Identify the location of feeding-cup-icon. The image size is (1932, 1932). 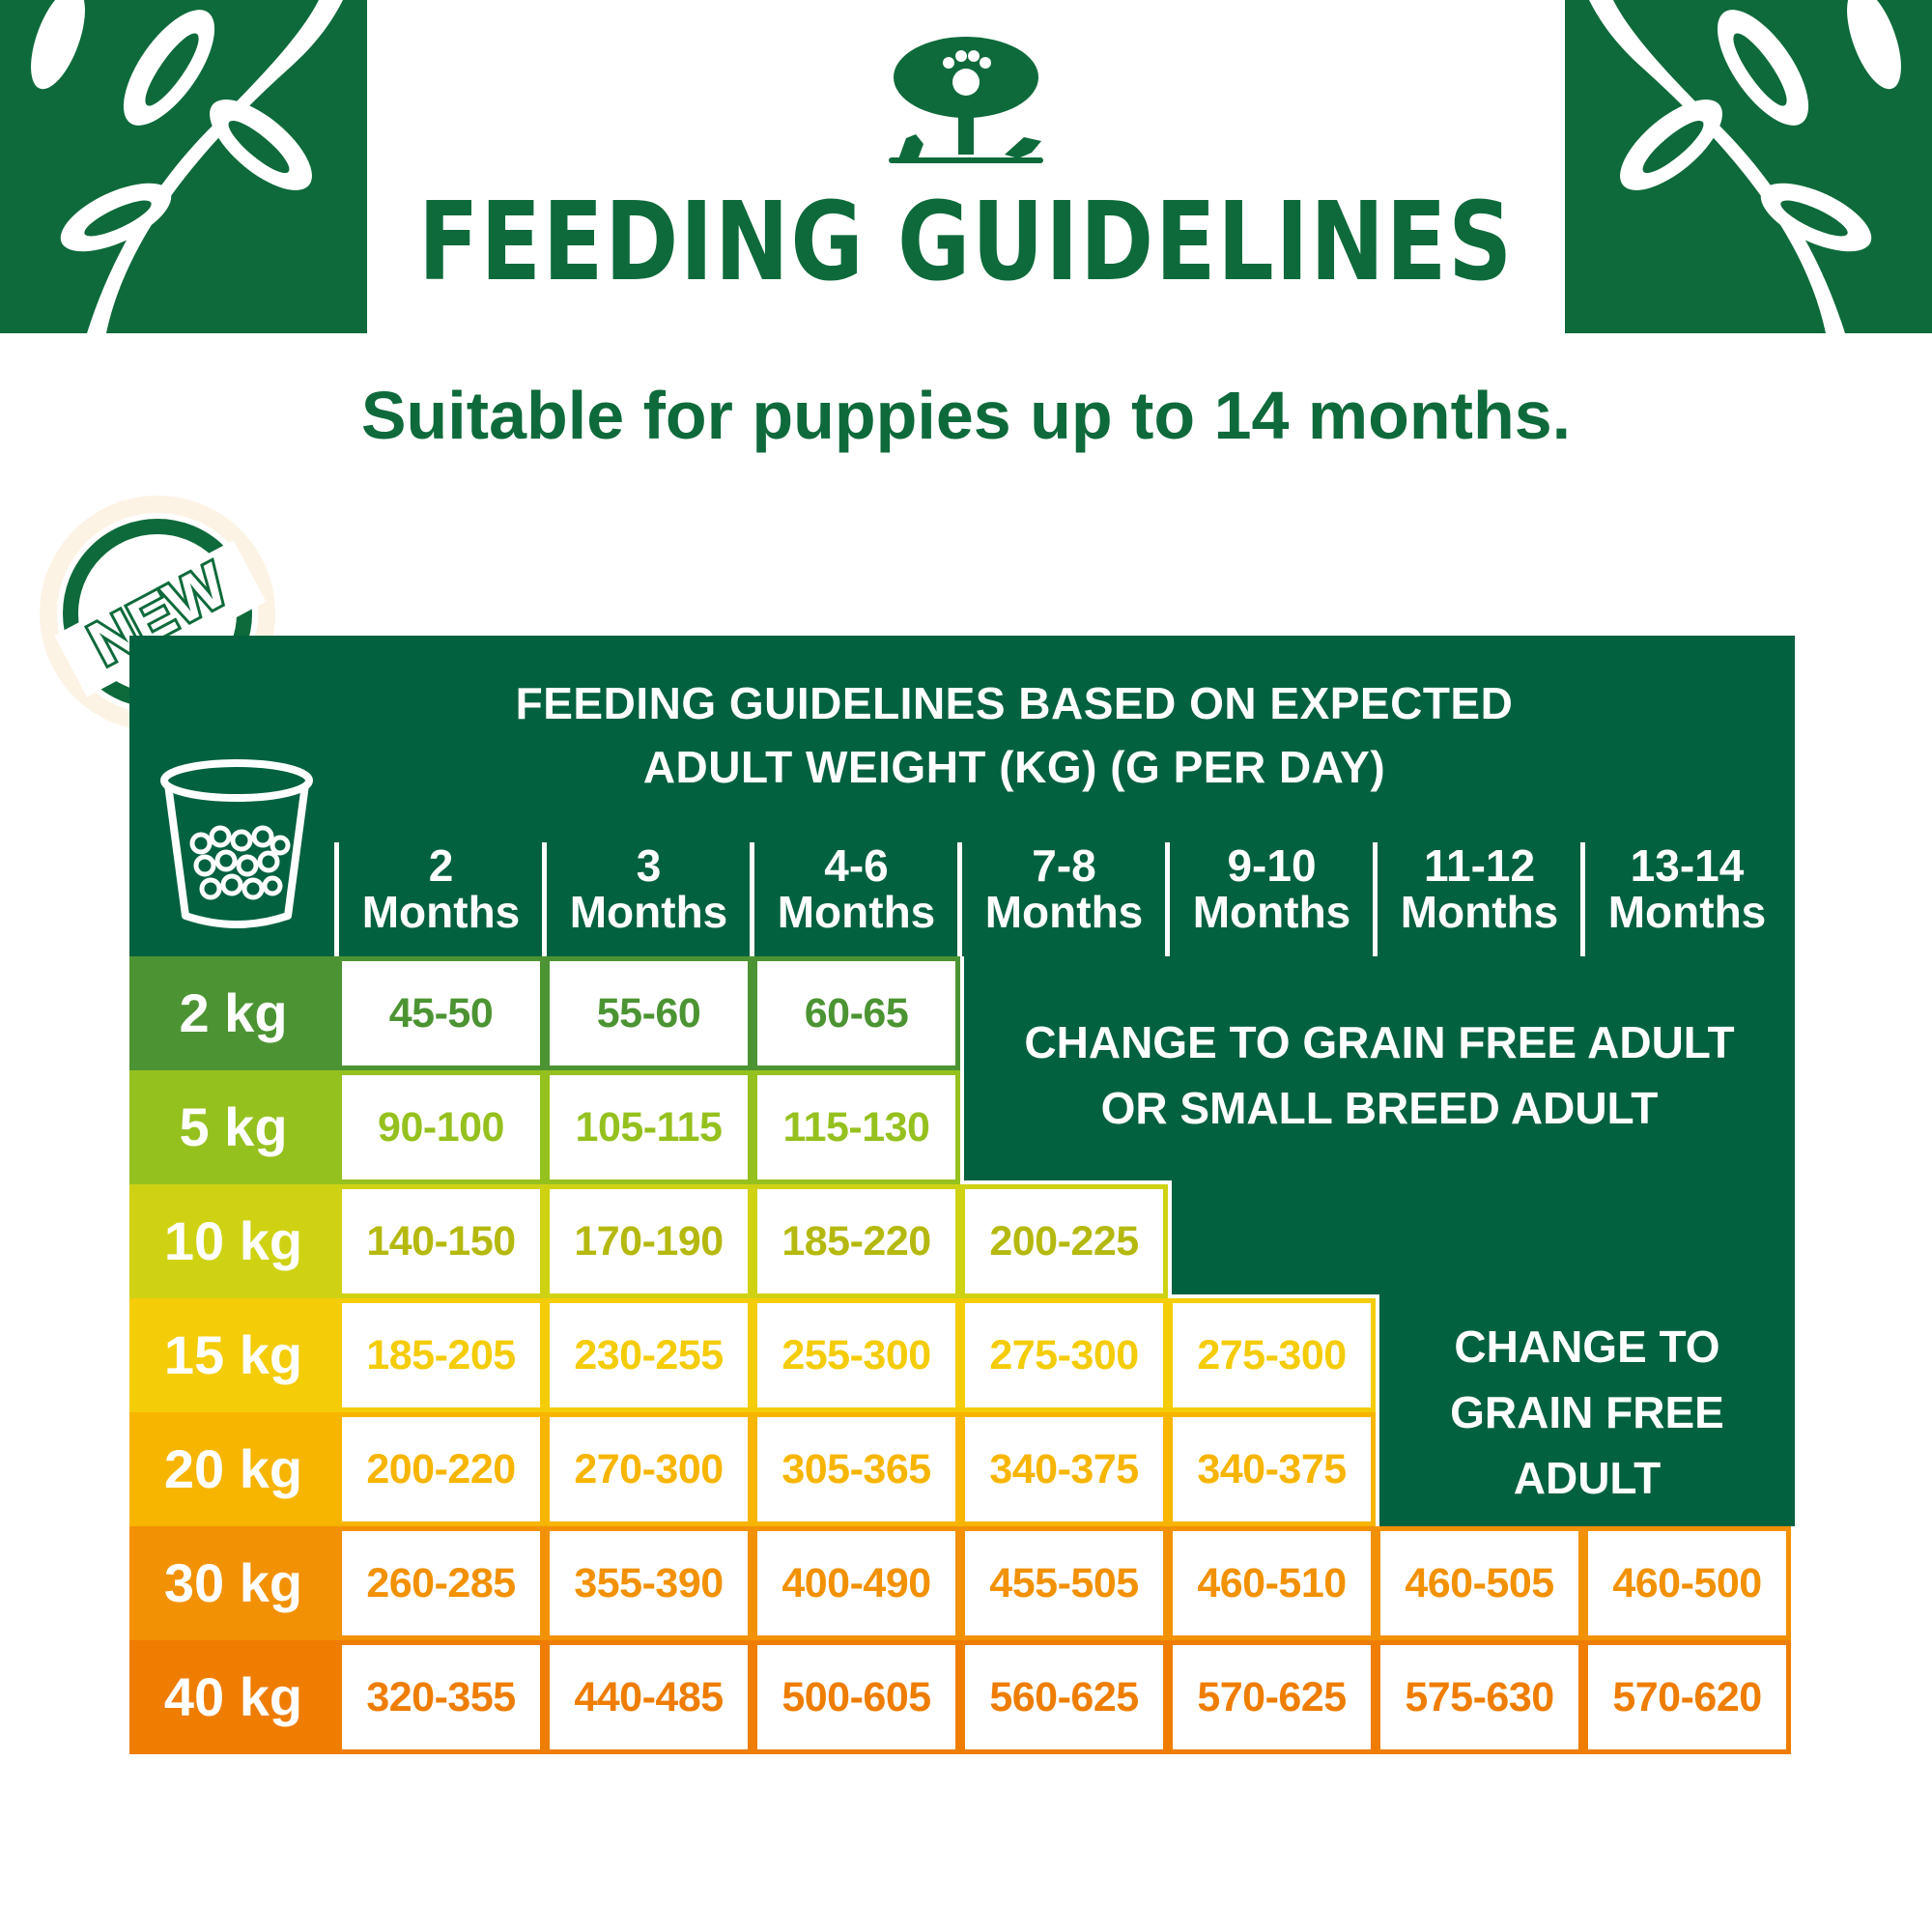
(237, 843).